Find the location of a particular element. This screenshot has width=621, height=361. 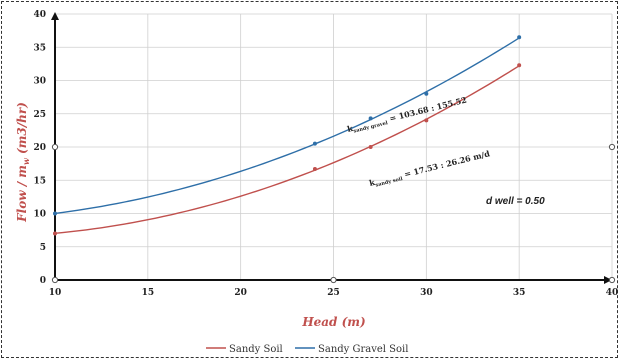

y-axis-title-sub: w is located at coordinates (26, 161).